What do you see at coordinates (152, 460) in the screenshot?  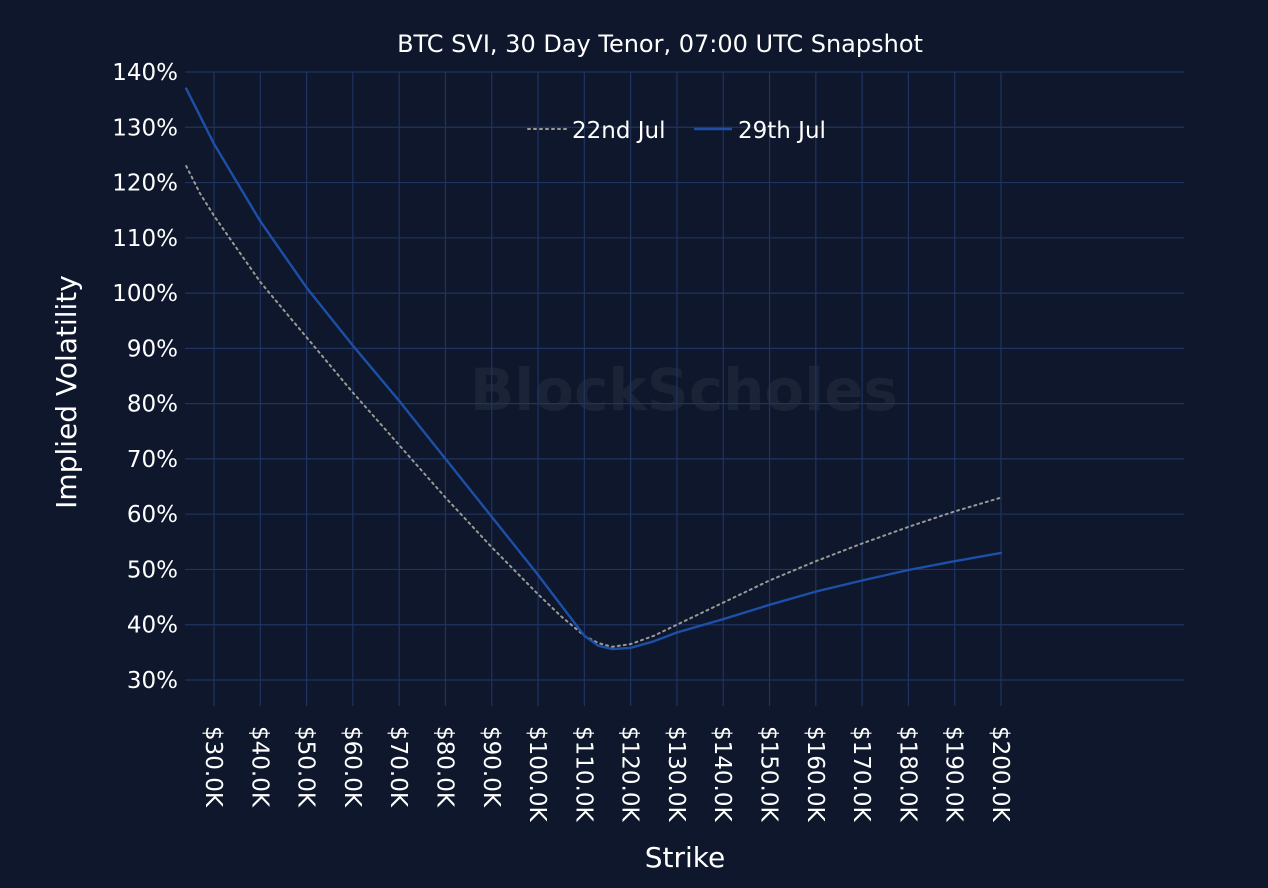 I see `y-tick-label: 70%` at bounding box center [152, 460].